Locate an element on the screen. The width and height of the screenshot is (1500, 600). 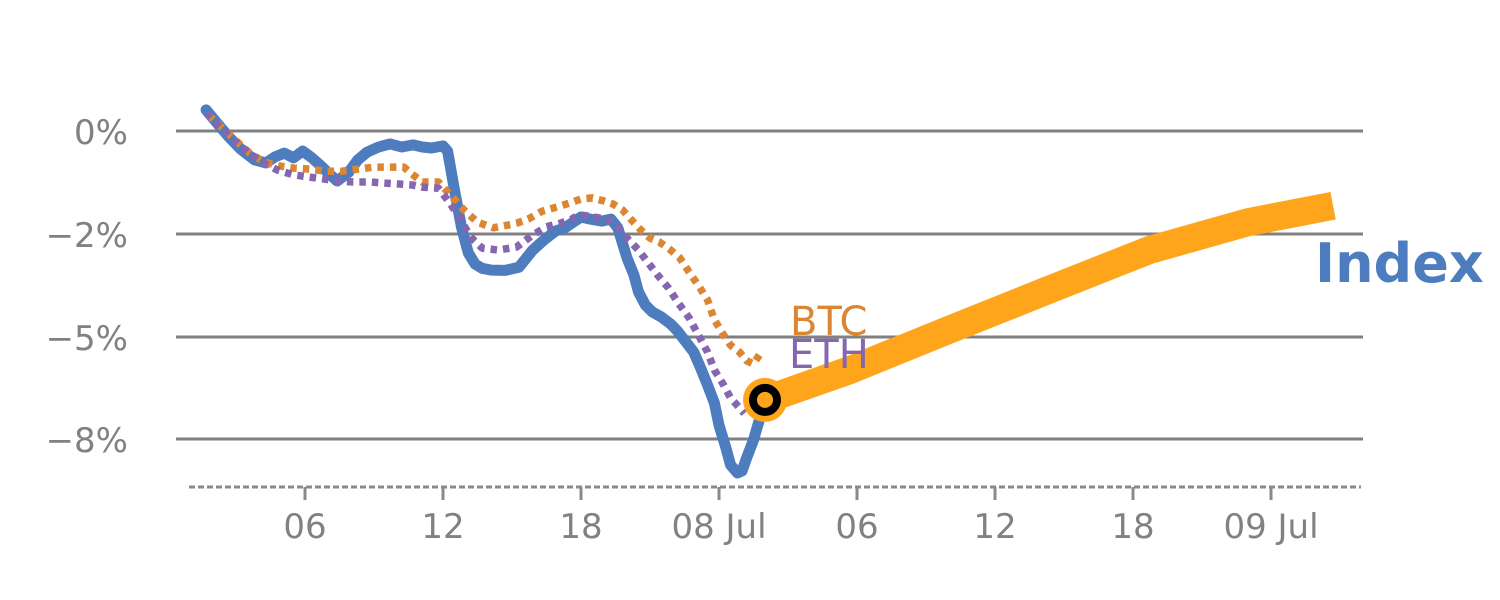
x-tick-label: 09 Jul is located at coordinates (1270, 527).